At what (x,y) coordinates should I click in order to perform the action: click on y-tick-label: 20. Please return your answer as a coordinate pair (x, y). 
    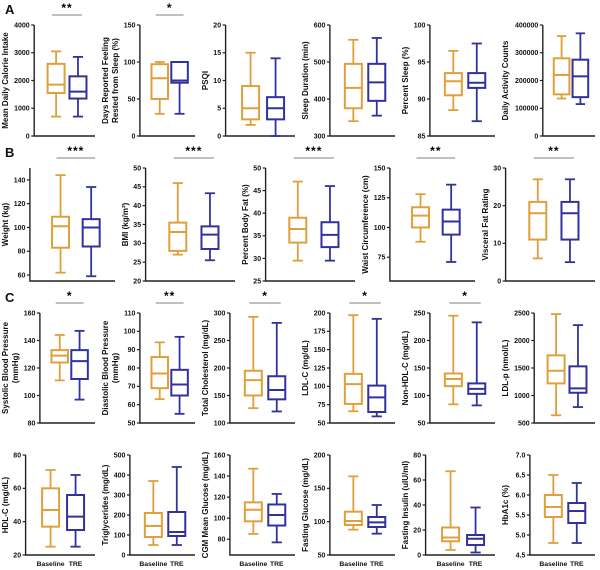
    Looking at the image, I should click on (137, 281).